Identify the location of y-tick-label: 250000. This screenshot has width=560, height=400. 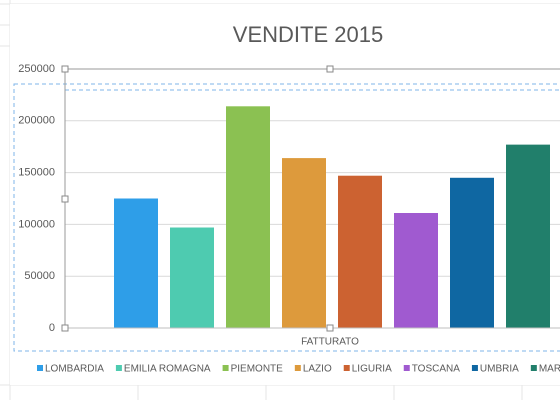
(36, 69).